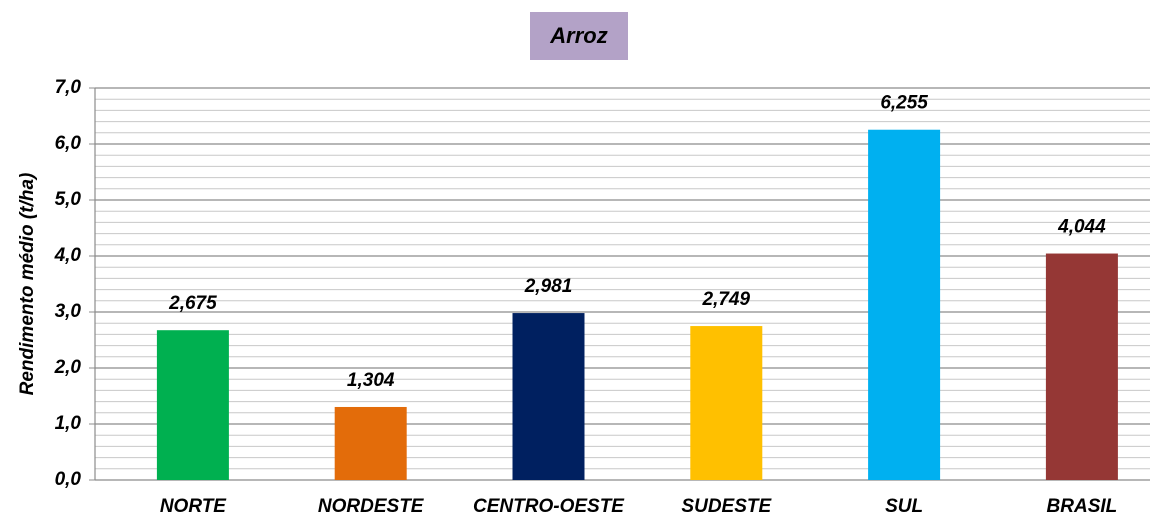 The image size is (1160, 520). I want to click on value-label: 1,304, so click(371, 380).